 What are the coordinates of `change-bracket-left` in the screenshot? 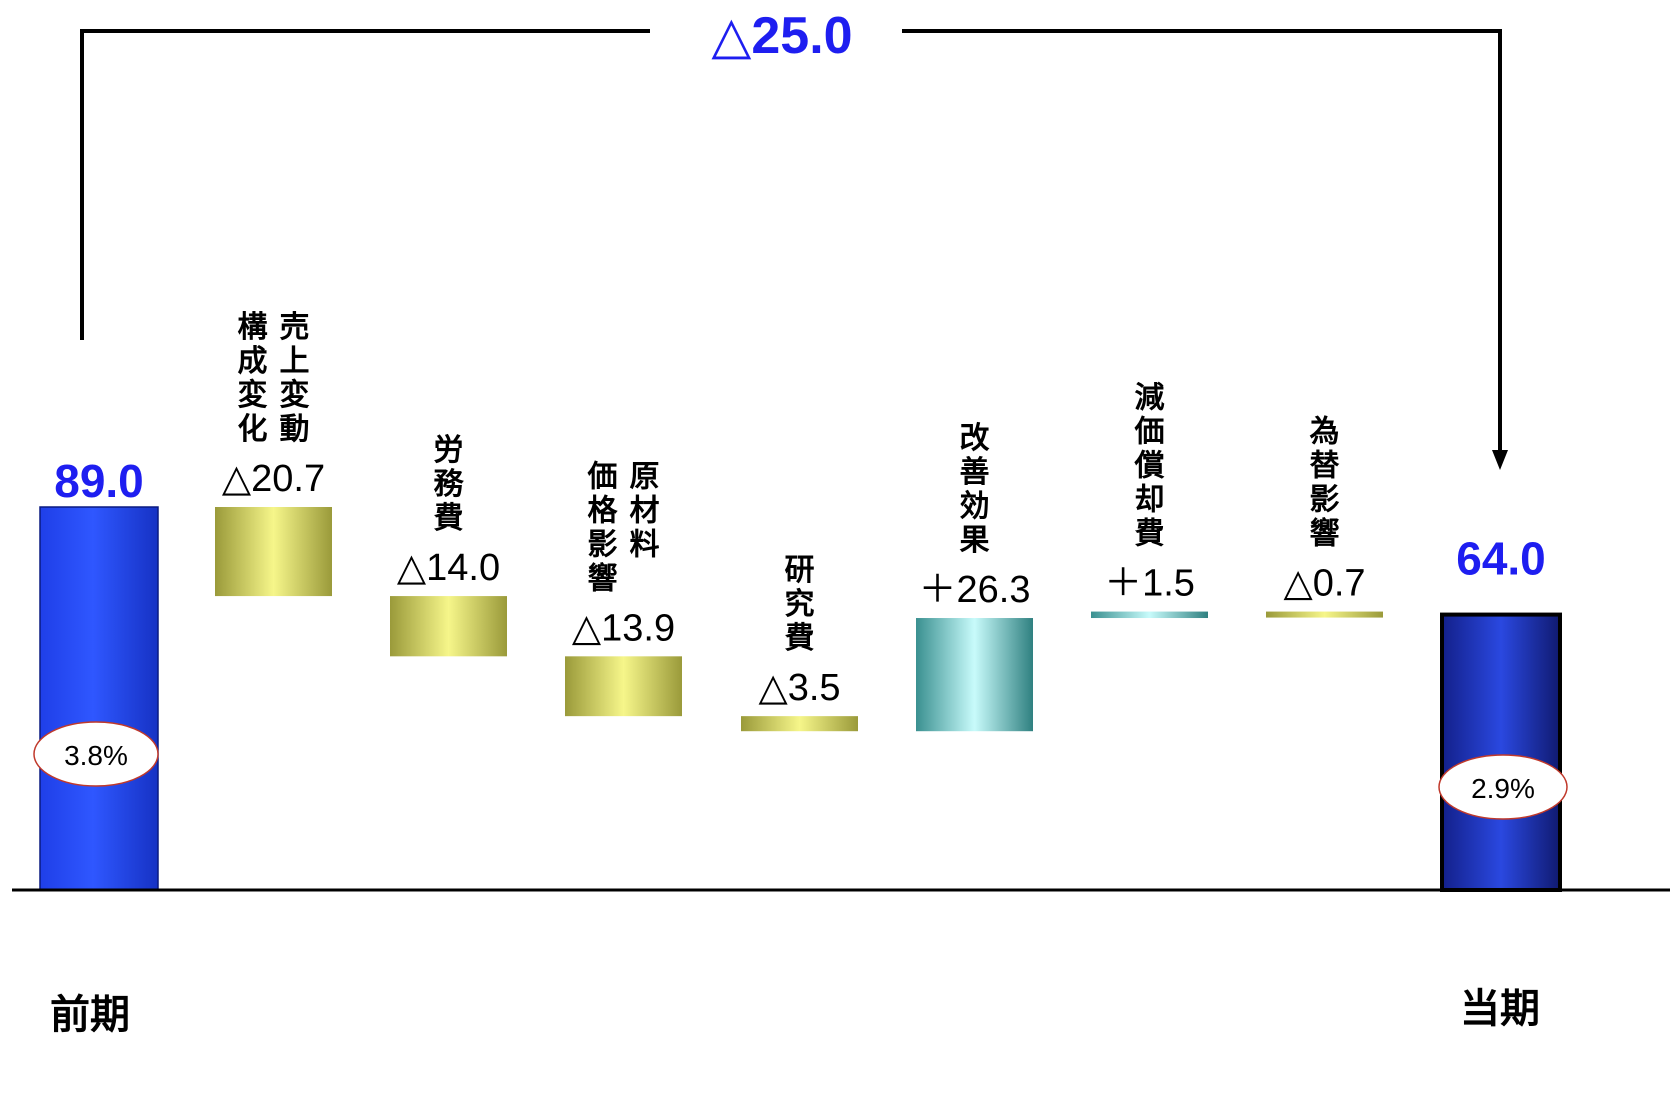 It's located at (365, 184).